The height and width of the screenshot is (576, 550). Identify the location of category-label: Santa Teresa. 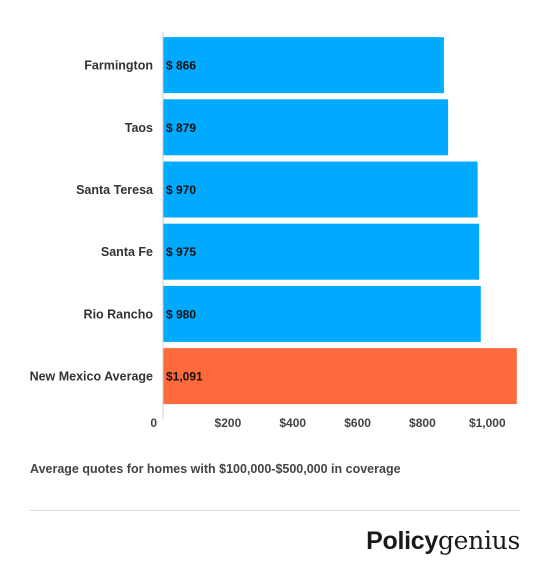
(115, 190).